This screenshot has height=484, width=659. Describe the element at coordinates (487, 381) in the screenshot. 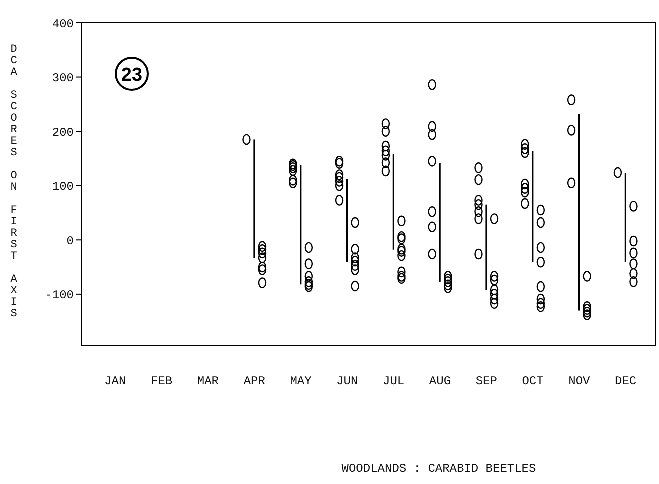

I see `x-tick-label: SEP` at that location.